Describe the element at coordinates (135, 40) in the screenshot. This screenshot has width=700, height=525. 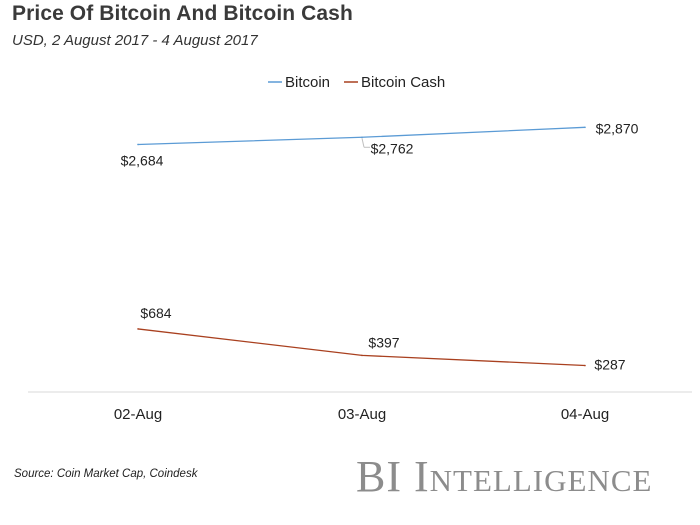
I see `chart-subtitle: USD, 2 August 2017 - 4 August 2017` at that location.